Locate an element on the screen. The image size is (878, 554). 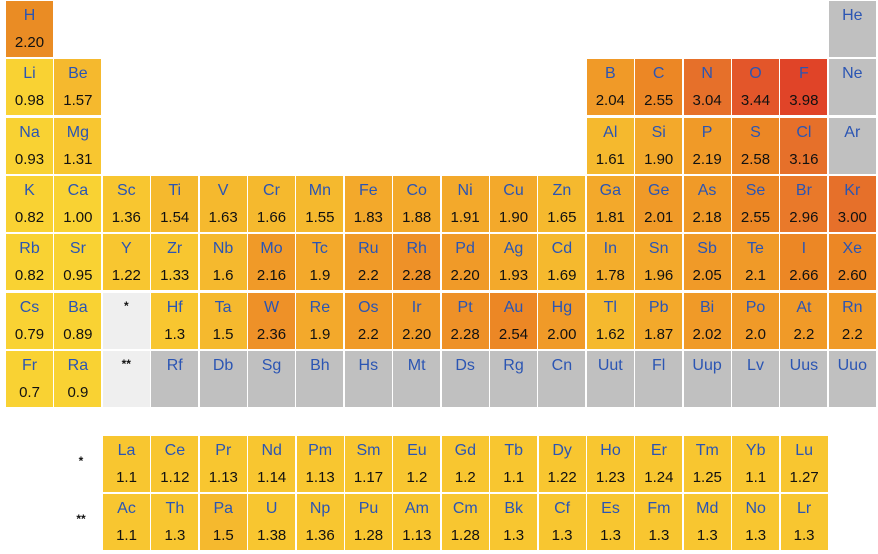
electronegativity-value: 2.04 is located at coordinates (610, 101).